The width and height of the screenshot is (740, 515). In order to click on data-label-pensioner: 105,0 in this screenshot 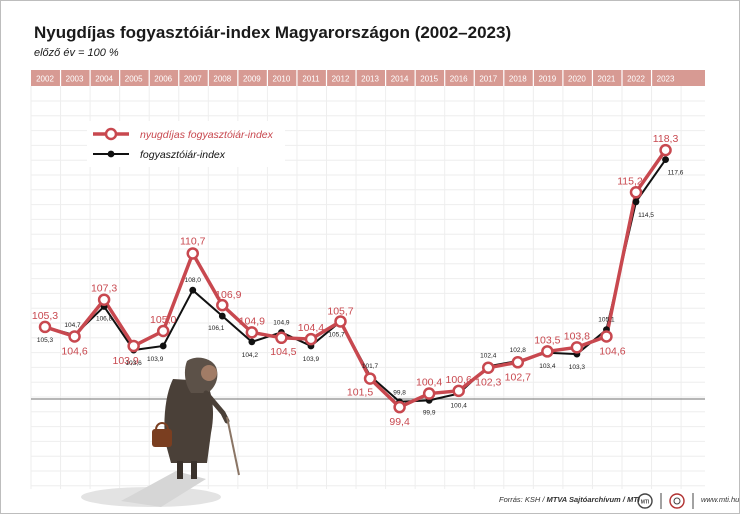, I will do `click(163, 320)`.